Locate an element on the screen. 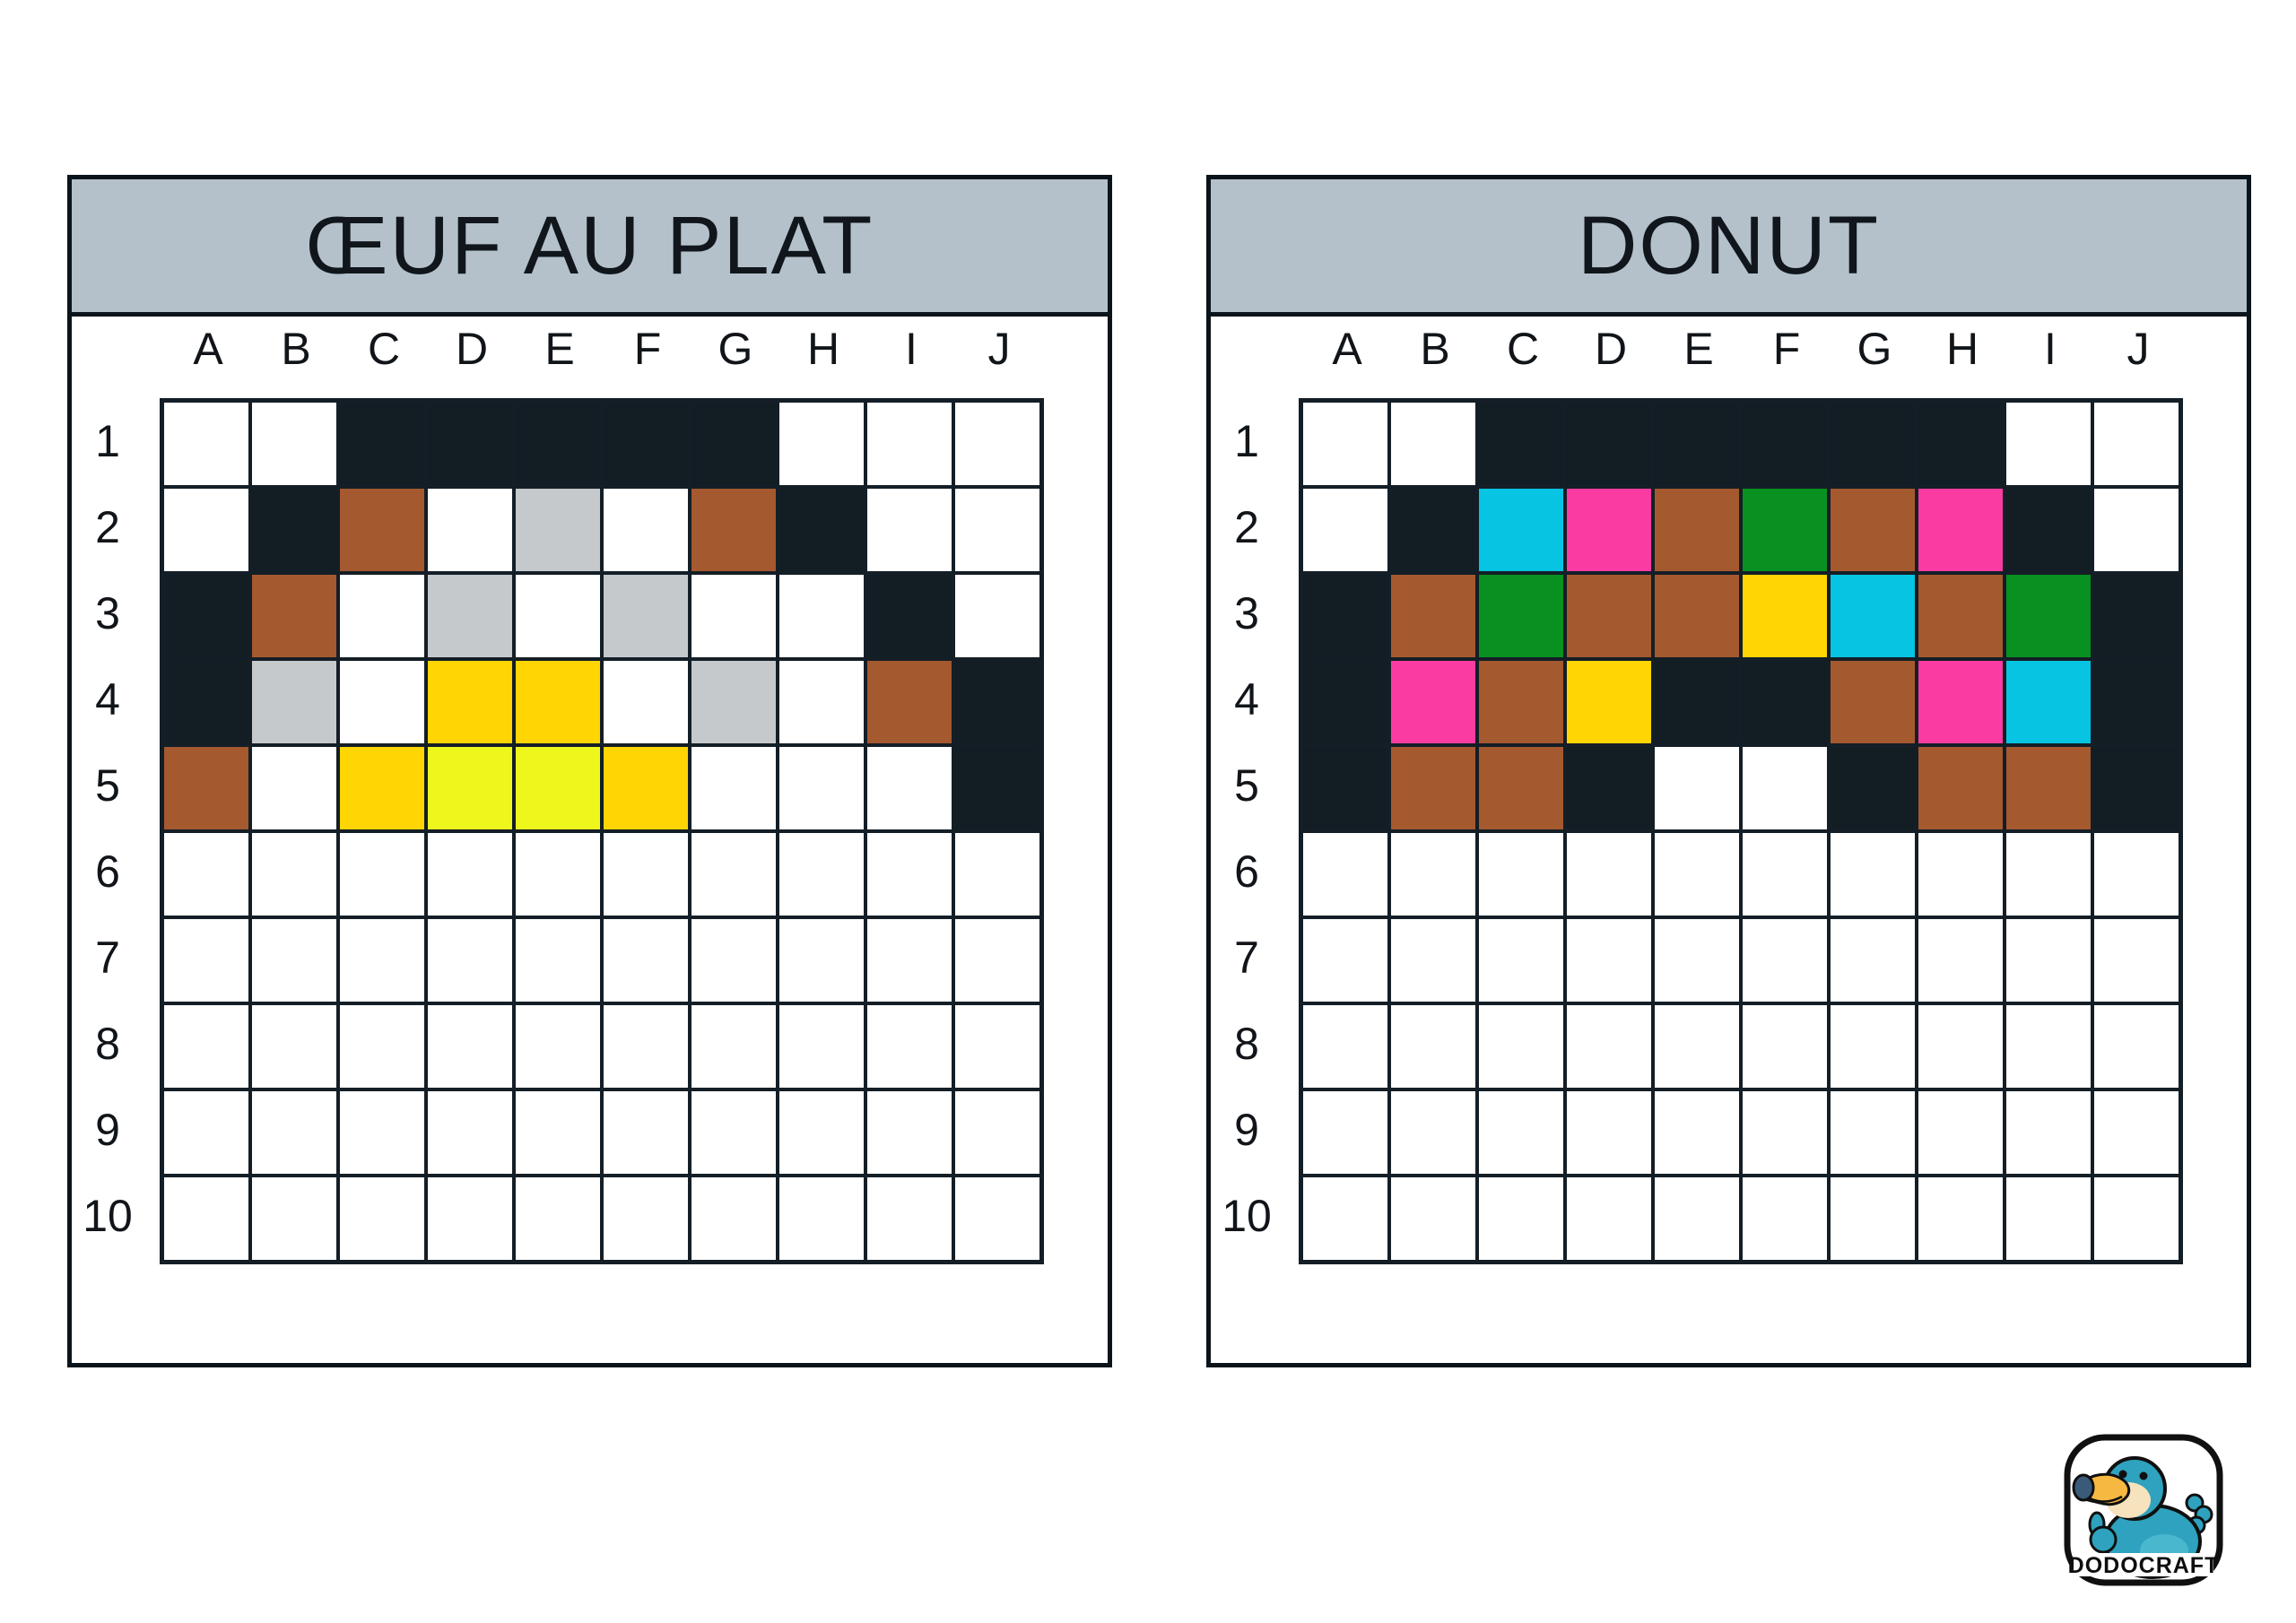  cell-F9 is located at coordinates (646, 1132).